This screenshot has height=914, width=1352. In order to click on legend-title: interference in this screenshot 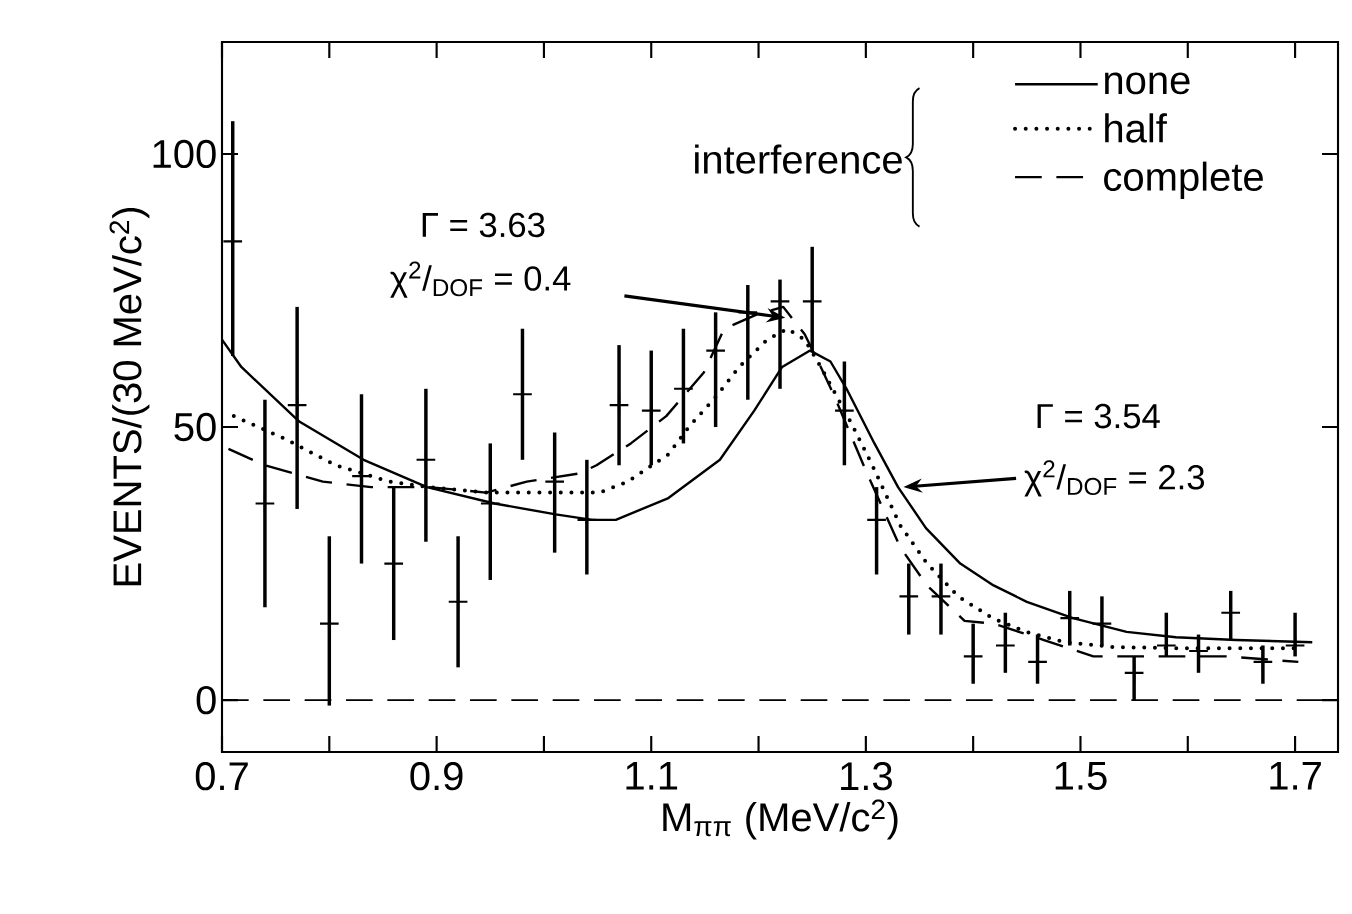, I will do `click(798, 159)`.